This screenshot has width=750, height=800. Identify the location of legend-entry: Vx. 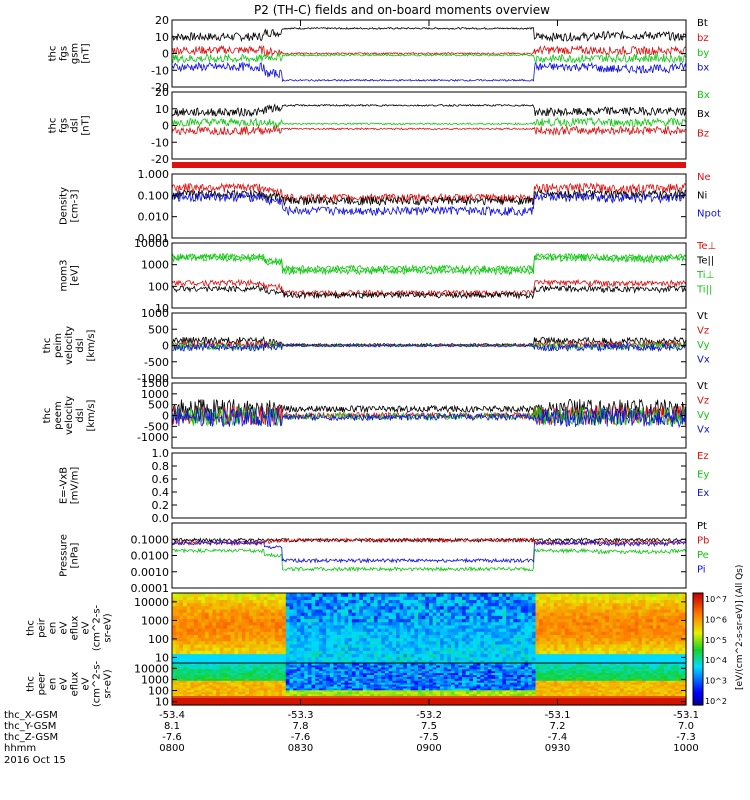
(703, 359).